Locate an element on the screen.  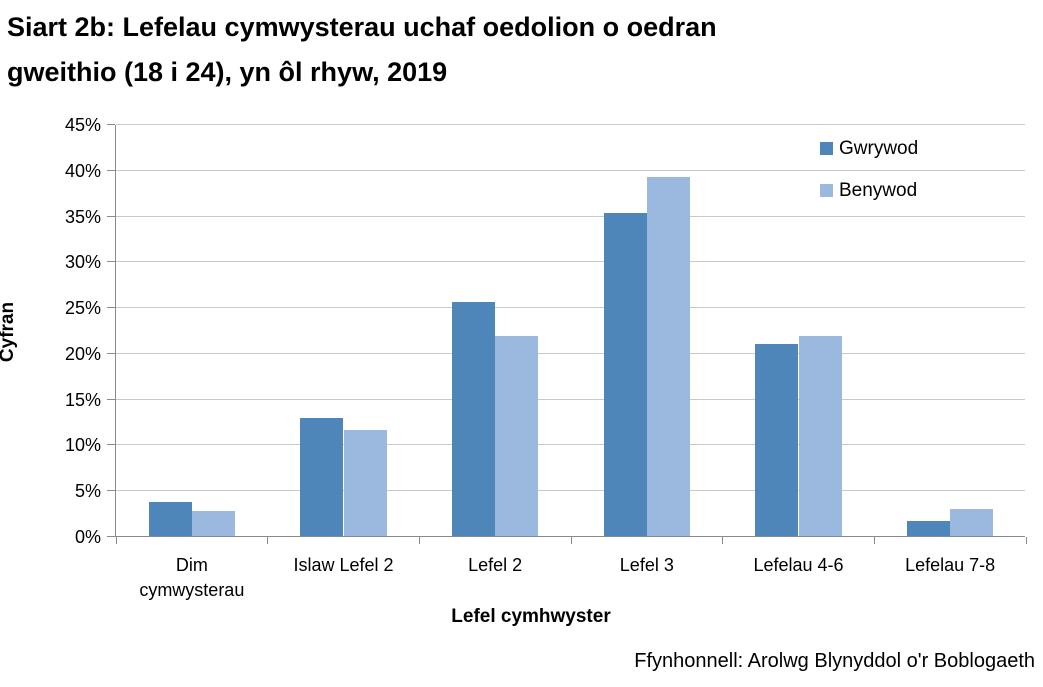
legend: Gwrywod Benywod is located at coordinates (869, 180).